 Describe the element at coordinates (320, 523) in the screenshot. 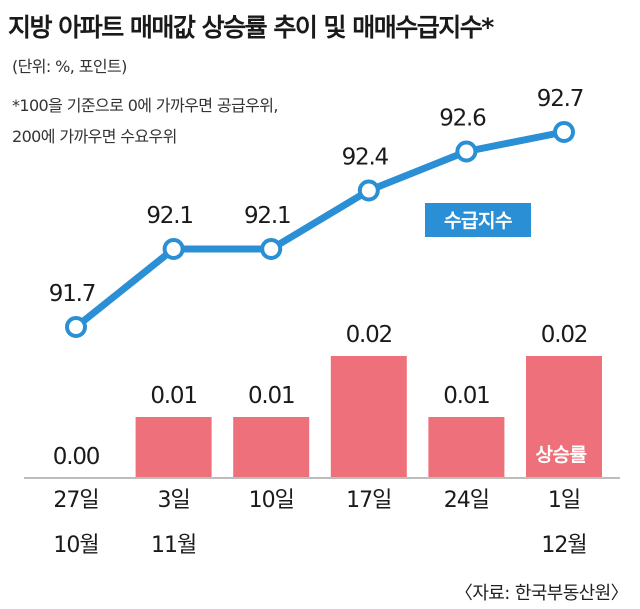

I see `x-axis-ticks: 27일 10월 3일 11월 10일 17일 24일 1일 12월` at that location.